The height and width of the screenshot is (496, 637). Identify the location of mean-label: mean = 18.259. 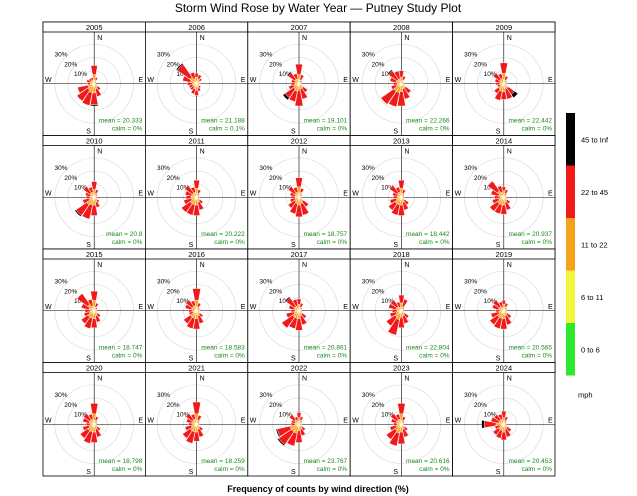
(223, 461).